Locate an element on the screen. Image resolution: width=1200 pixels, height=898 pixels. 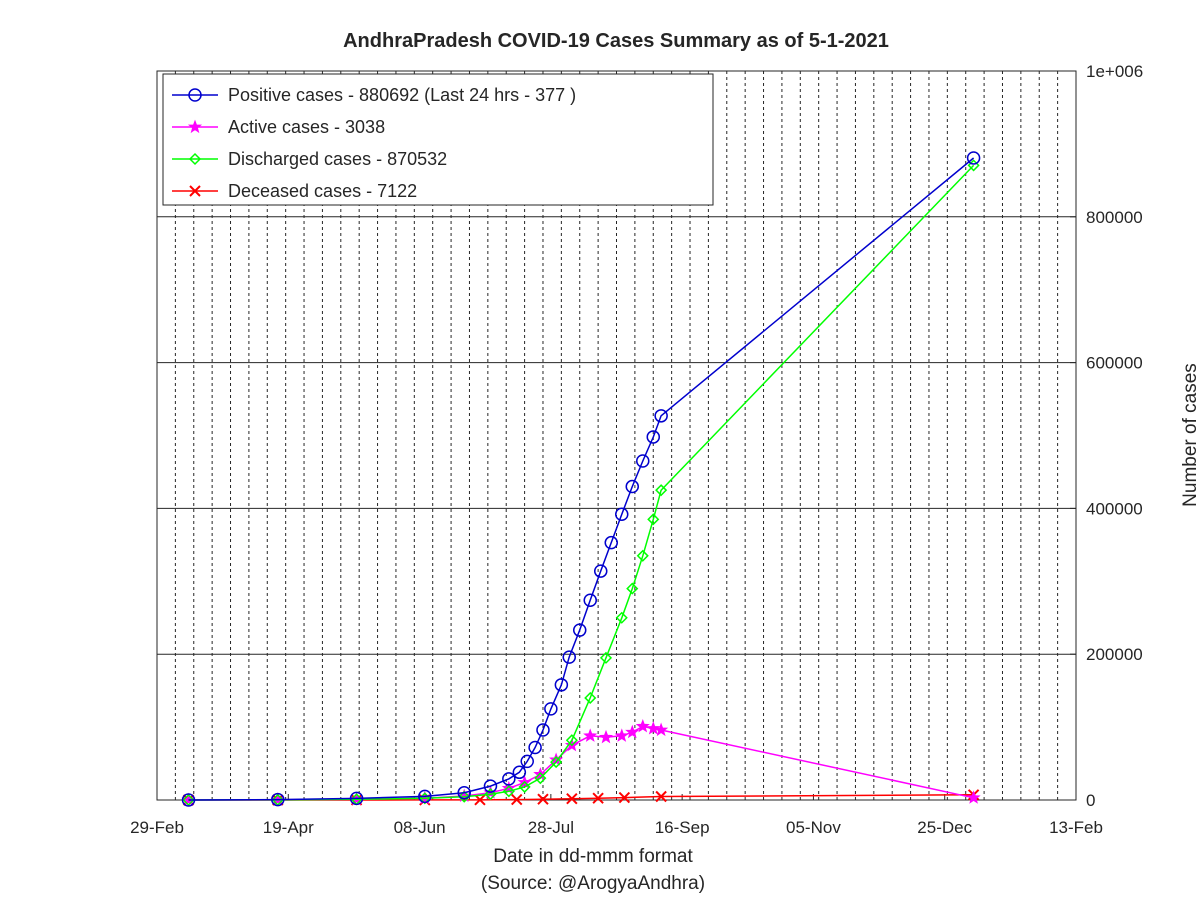
x-tick-label: 25-Dec is located at coordinates (944, 827).